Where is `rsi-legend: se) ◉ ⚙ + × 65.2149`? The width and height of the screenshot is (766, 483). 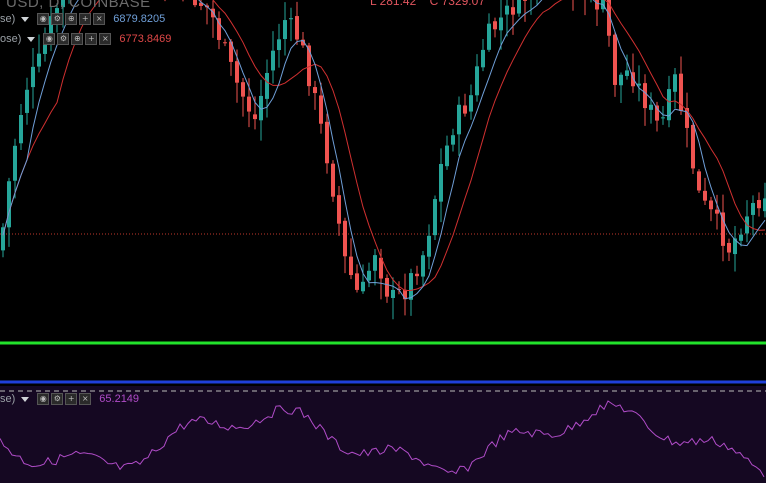 rsi-legend: se) ◉ ⚙ + × 65.2149 is located at coordinates (69, 399).